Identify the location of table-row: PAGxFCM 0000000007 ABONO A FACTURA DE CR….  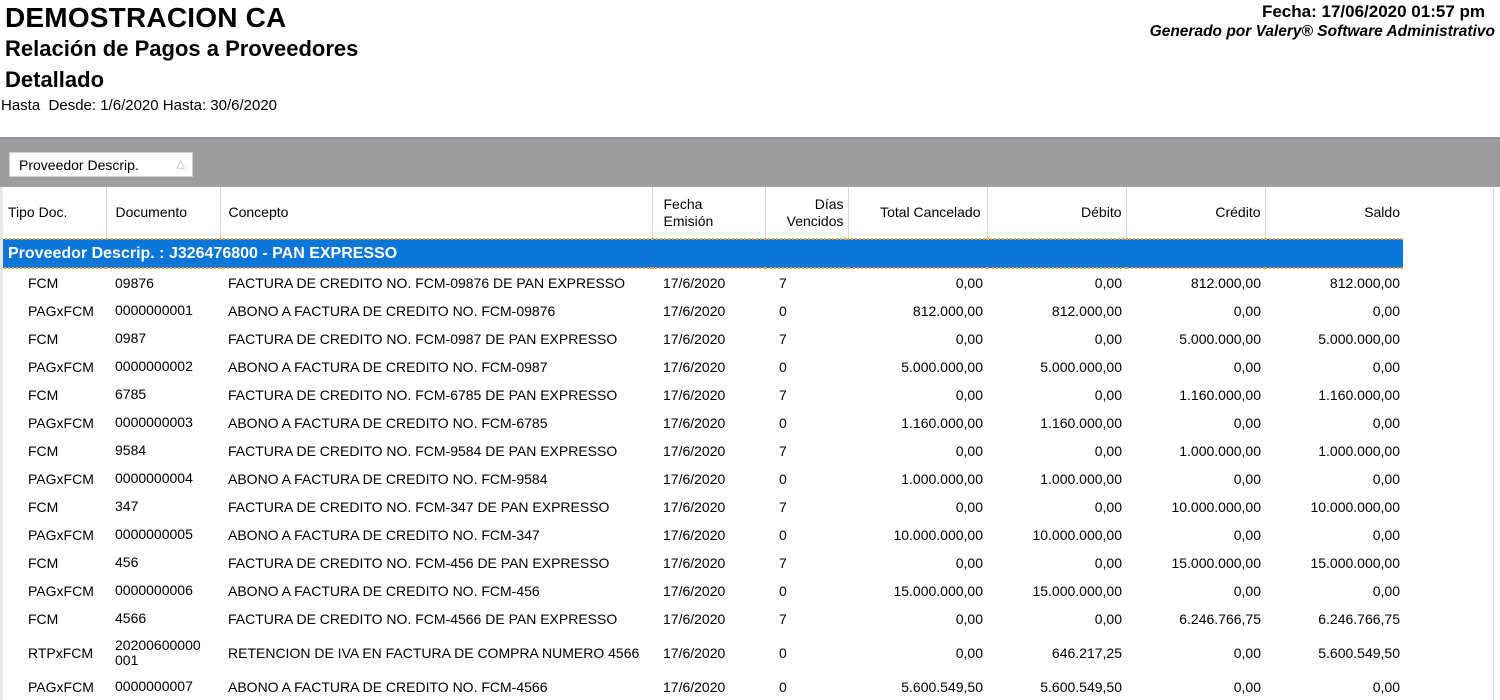
(701, 686).